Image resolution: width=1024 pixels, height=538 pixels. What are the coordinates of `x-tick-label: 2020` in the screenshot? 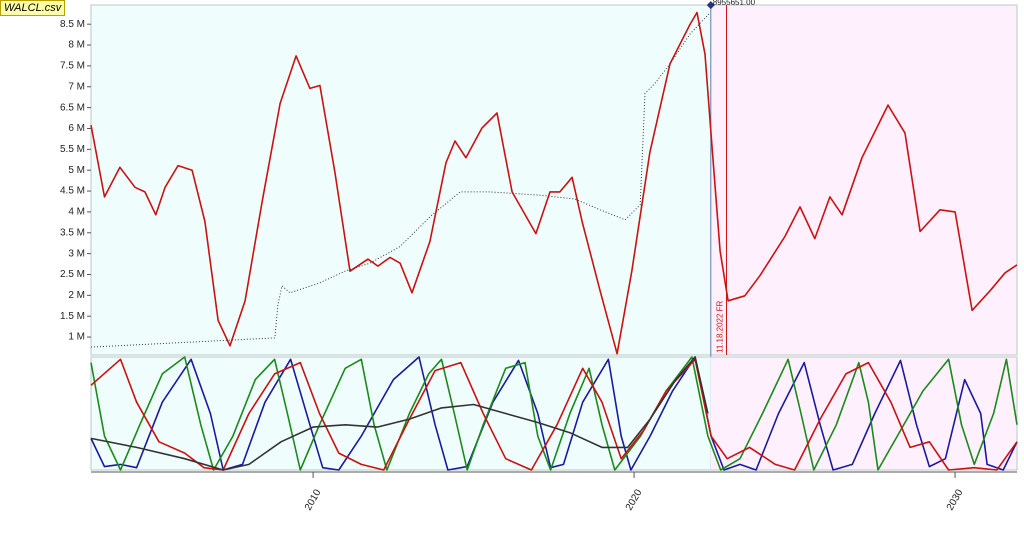 It's located at (634, 499).